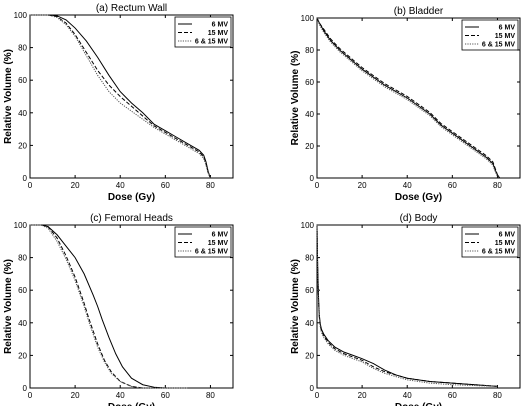 Image resolution: width=526 pixels, height=406 pixels. I want to click on chart-title: (c) Femoral Heads, so click(131, 218).